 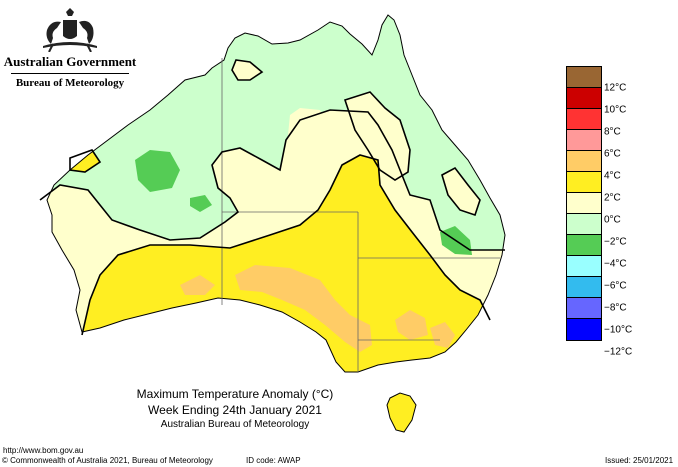 What do you see at coordinates (612, 154) in the screenshot?
I see `legend-label: 6°C` at bounding box center [612, 154].